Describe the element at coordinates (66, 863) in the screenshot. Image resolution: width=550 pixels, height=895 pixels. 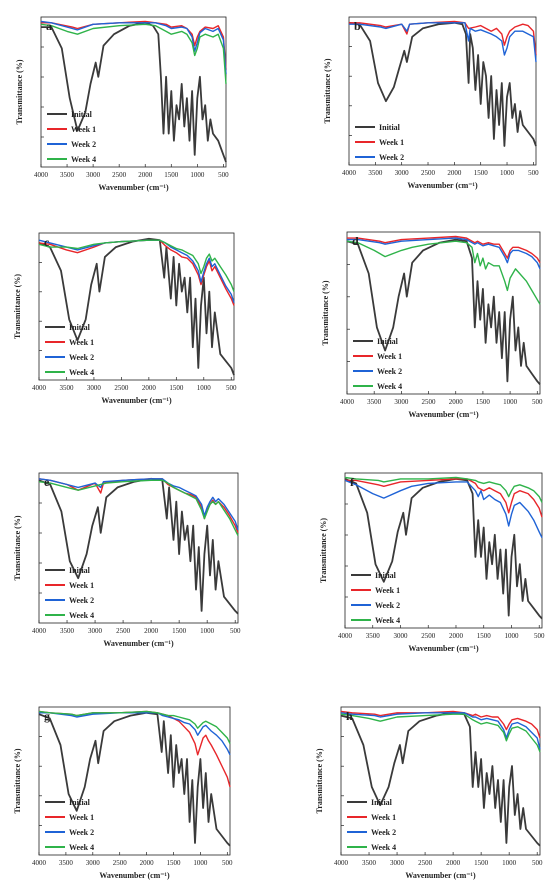
I see `panel-g-xtick-label: 3500` at that location.